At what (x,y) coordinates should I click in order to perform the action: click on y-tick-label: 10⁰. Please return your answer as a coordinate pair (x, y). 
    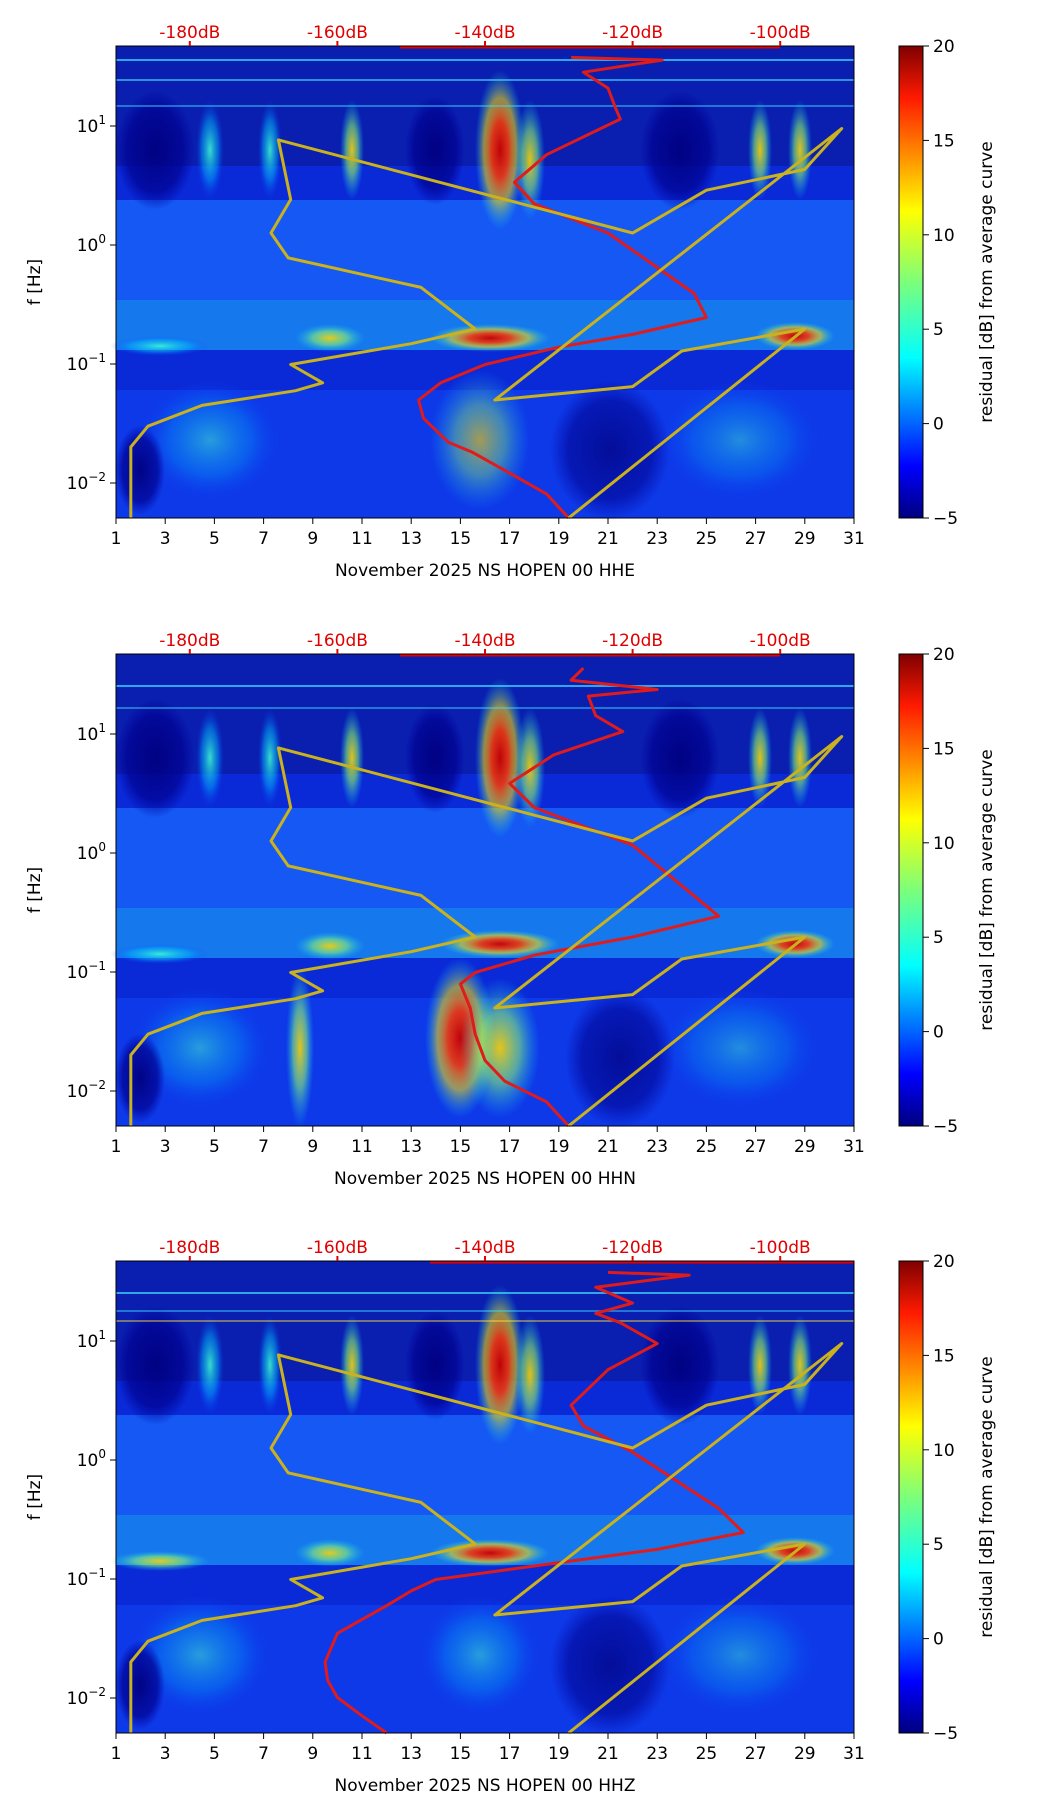
    Looking at the image, I should click on (91, 244).